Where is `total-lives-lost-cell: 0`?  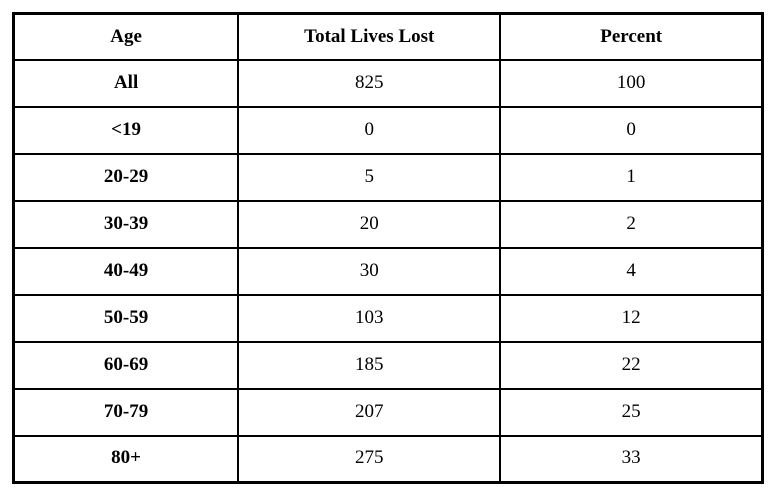 total-lives-lost-cell: 0 is located at coordinates (369, 131).